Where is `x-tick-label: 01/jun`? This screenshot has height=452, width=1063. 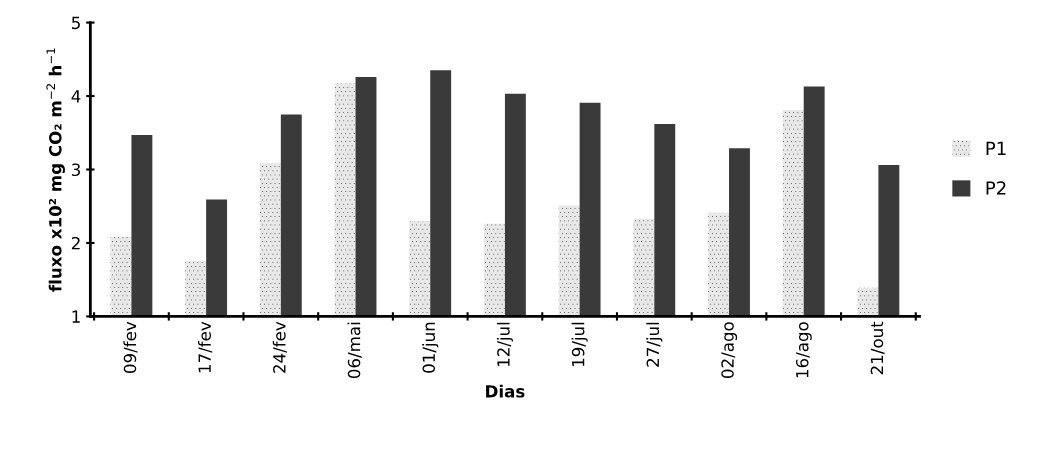
x-tick-label: 01/jun is located at coordinates (430, 347).